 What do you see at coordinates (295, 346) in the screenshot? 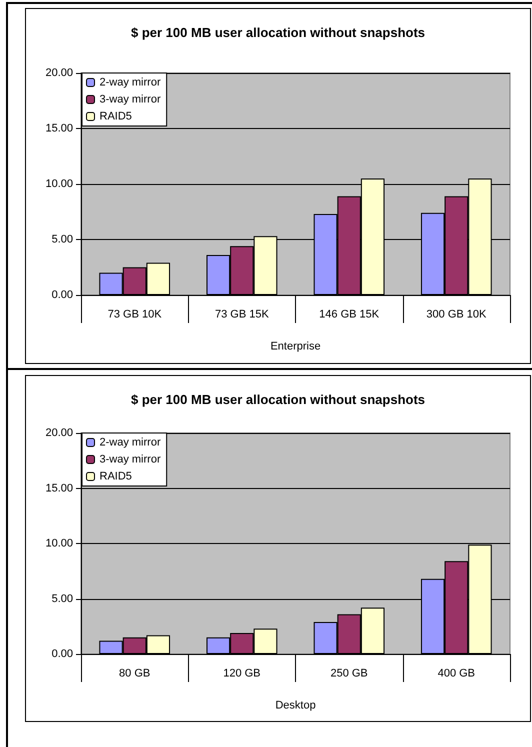
I see `x-axis-title: Enterprise` at bounding box center [295, 346].